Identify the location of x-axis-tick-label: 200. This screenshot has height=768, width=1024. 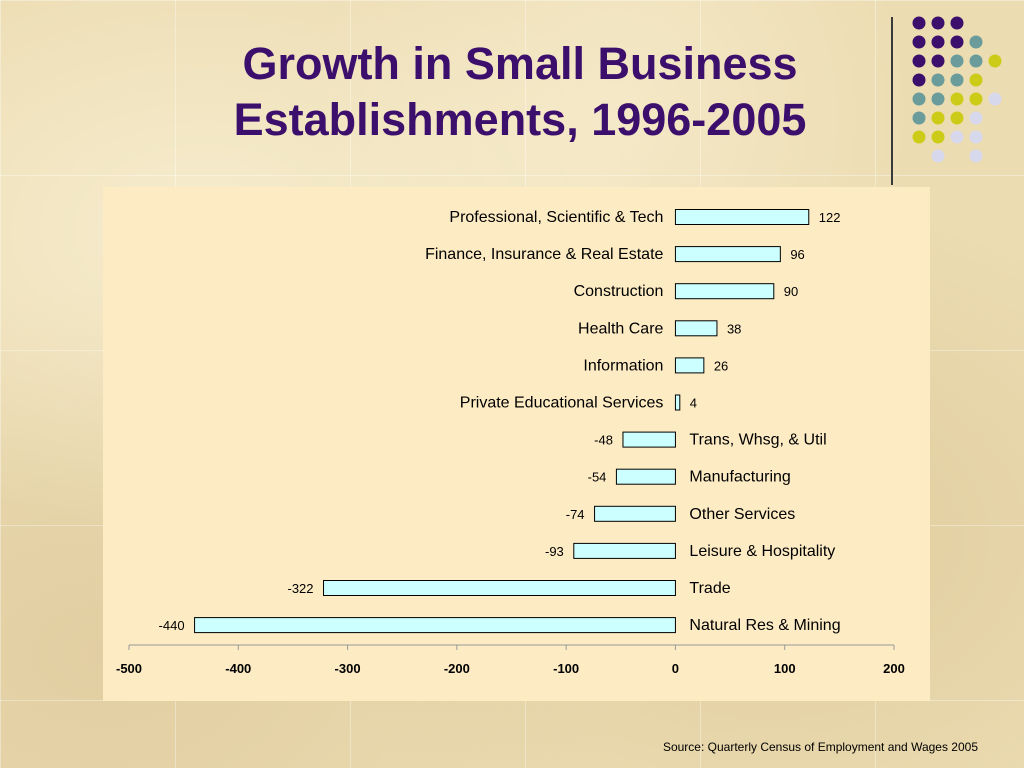
(894, 668).